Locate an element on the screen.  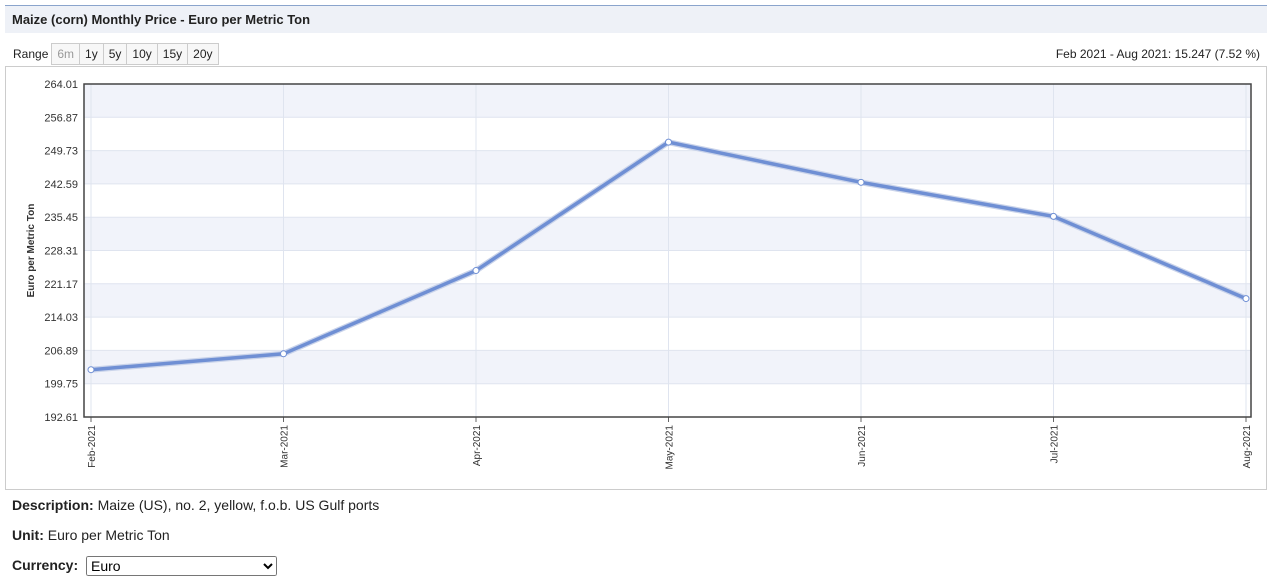
y-tick-label: 206.89 is located at coordinates (61, 351).